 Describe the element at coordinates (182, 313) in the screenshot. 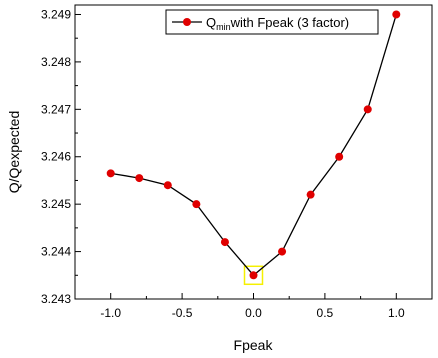

I see `x-tick-label: -0.5` at that location.